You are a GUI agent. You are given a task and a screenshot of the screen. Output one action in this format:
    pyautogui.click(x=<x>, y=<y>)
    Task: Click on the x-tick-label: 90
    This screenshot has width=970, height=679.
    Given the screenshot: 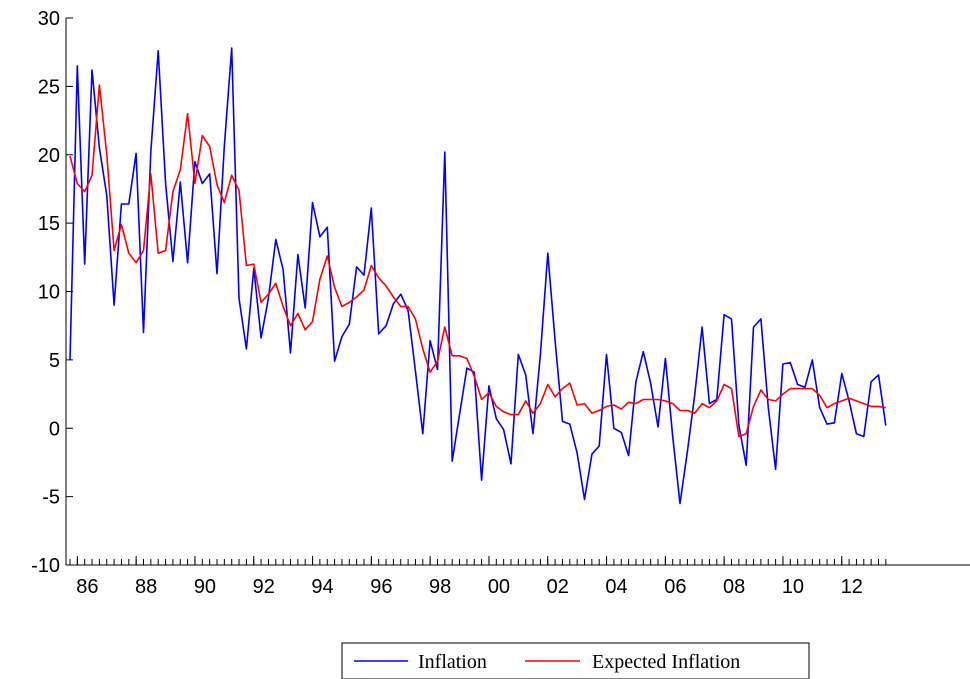 What is the action you would take?
    pyautogui.click(x=205, y=587)
    